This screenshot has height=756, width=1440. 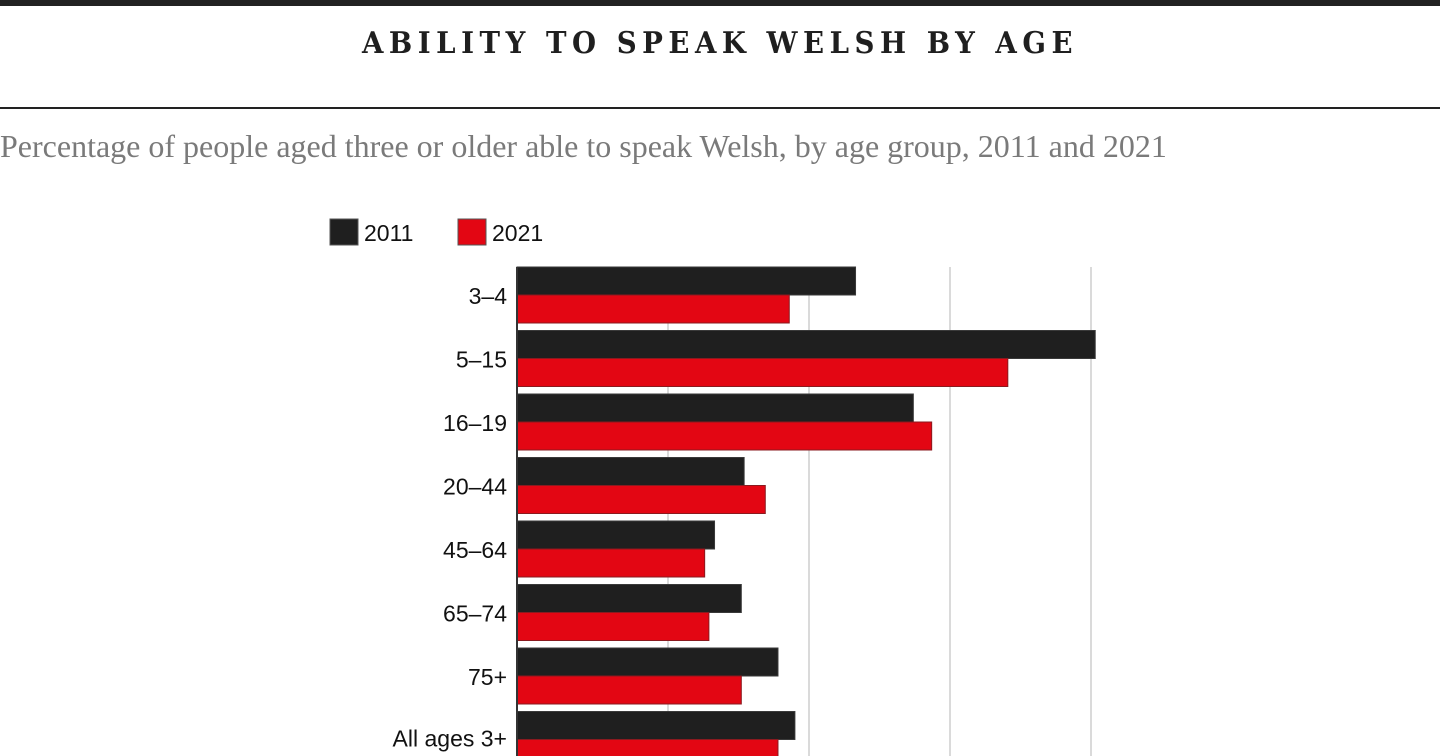 I want to click on category-label: 20–44, so click(x=475, y=487).